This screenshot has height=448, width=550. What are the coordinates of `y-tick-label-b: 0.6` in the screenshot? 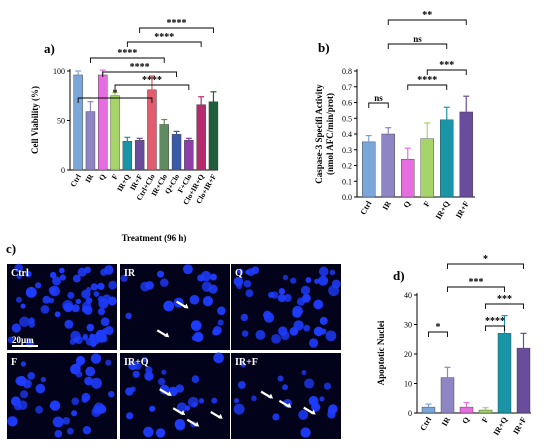 It's located at (347, 103).